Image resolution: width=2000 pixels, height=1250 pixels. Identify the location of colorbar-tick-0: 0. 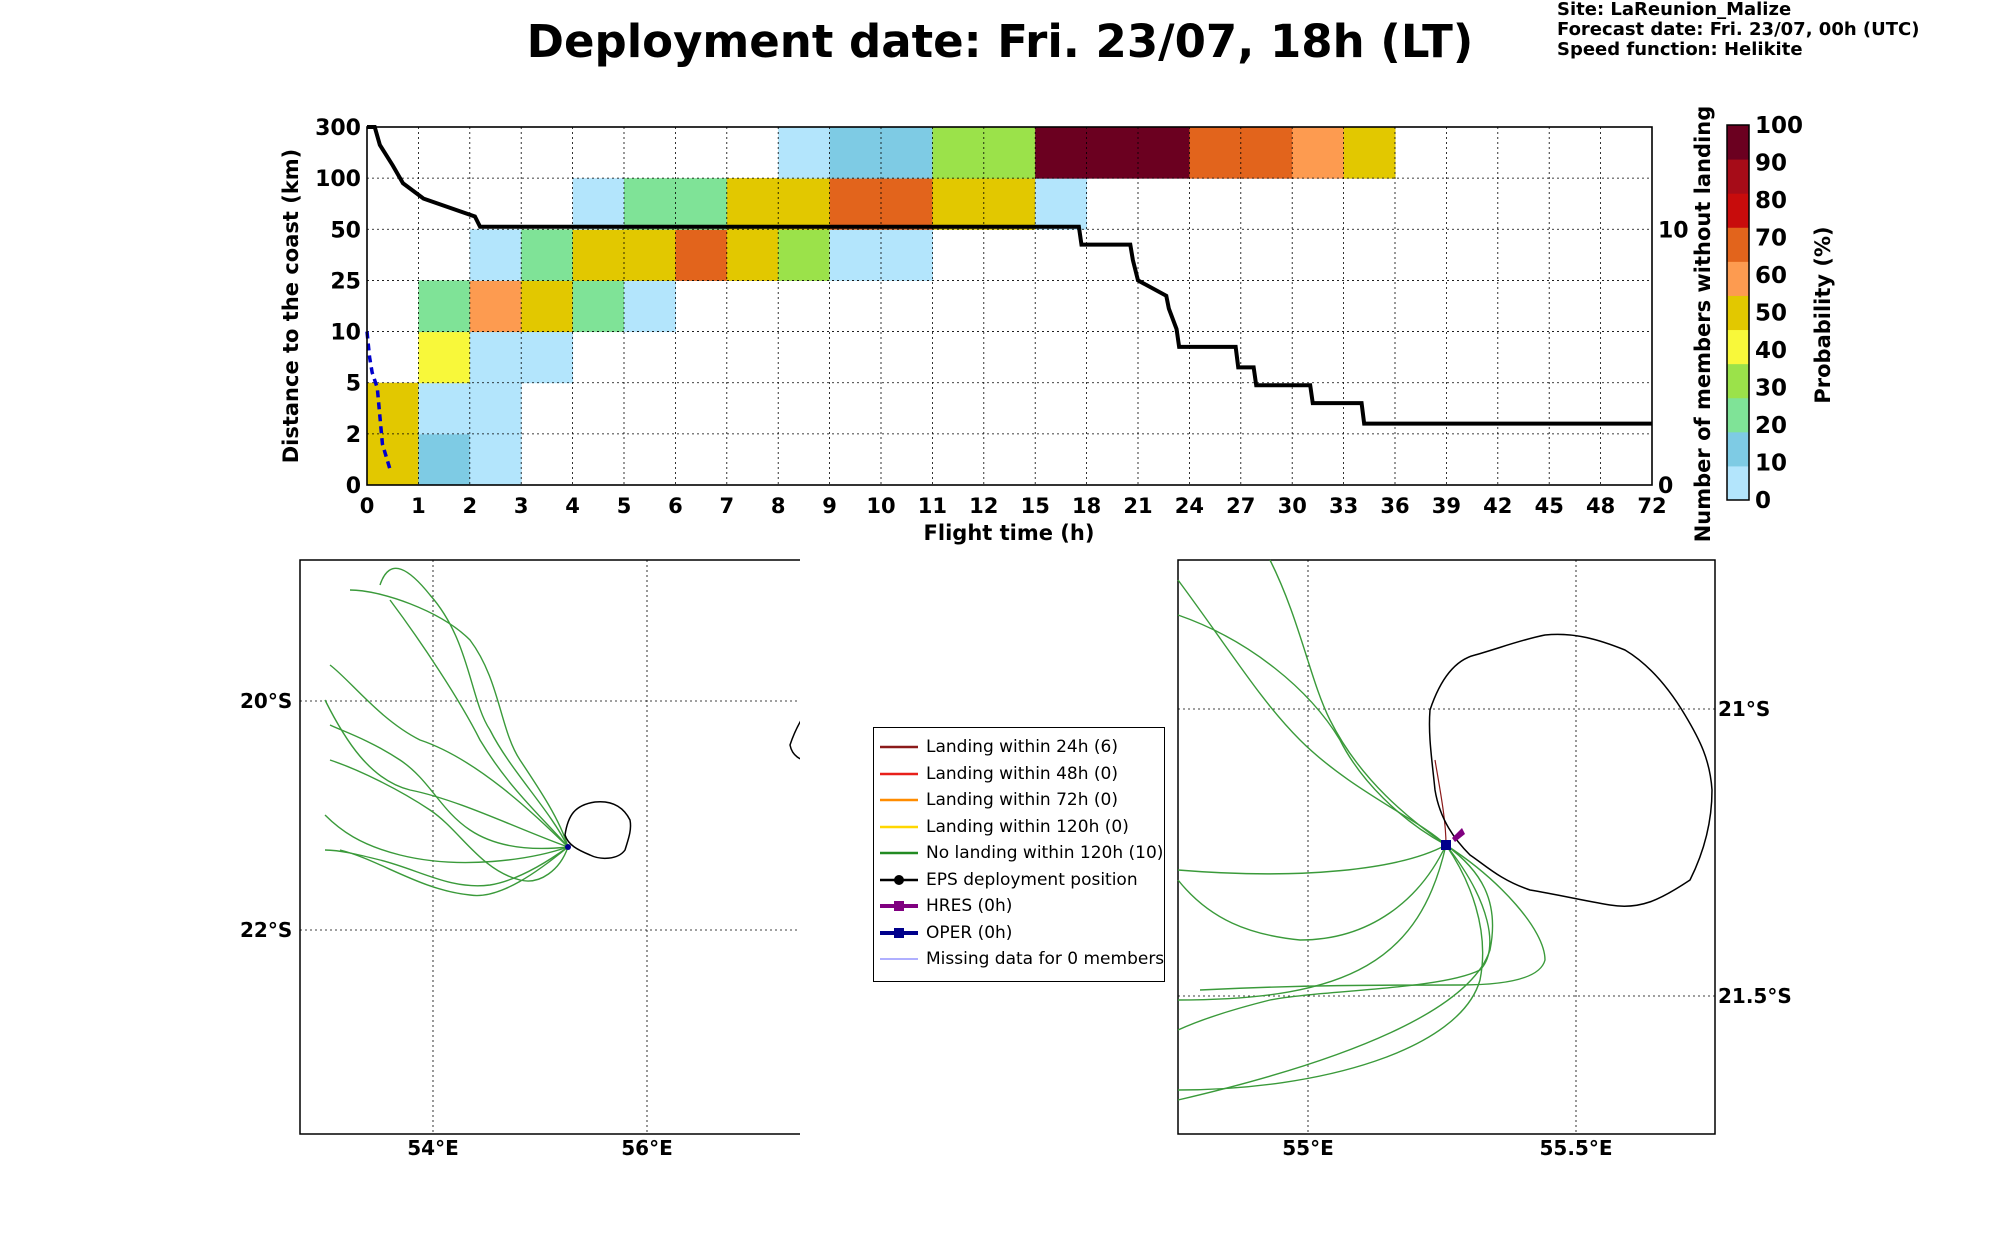
(1763, 501).